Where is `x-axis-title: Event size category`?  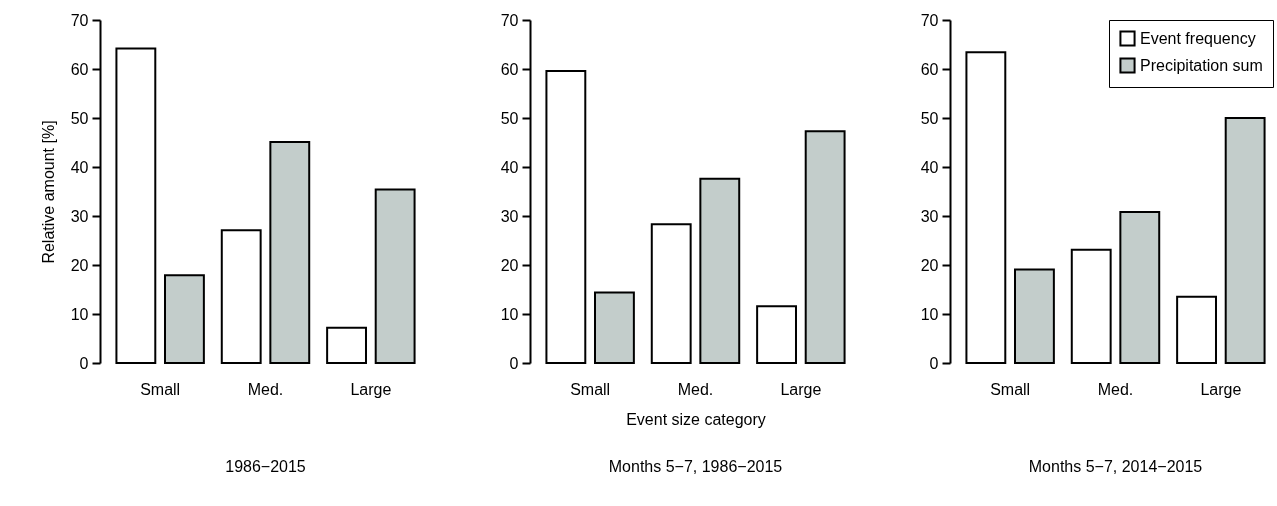
x-axis-title: Event size category is located at coordinates (696, 419).